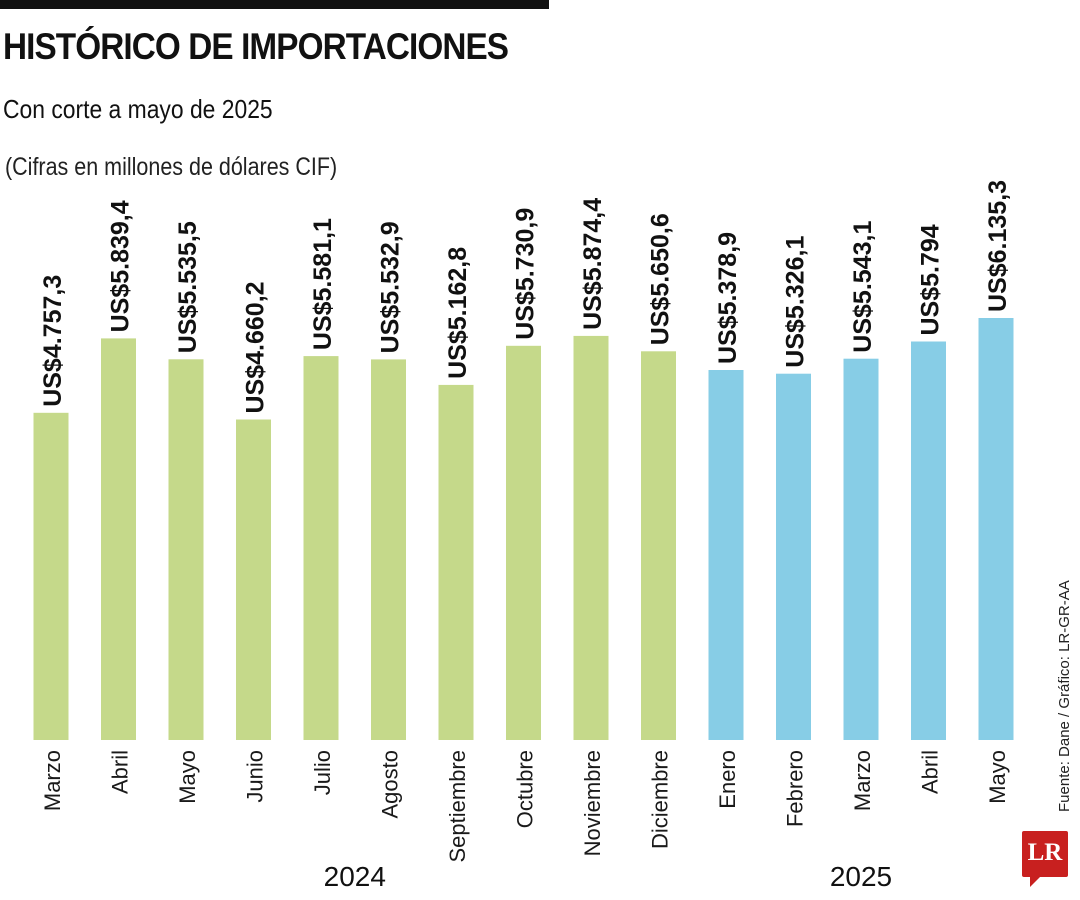 The width and height of the screenshot is (1080, 900). I want to click on value-label-5: US$5.581,1, so click(323, 284).